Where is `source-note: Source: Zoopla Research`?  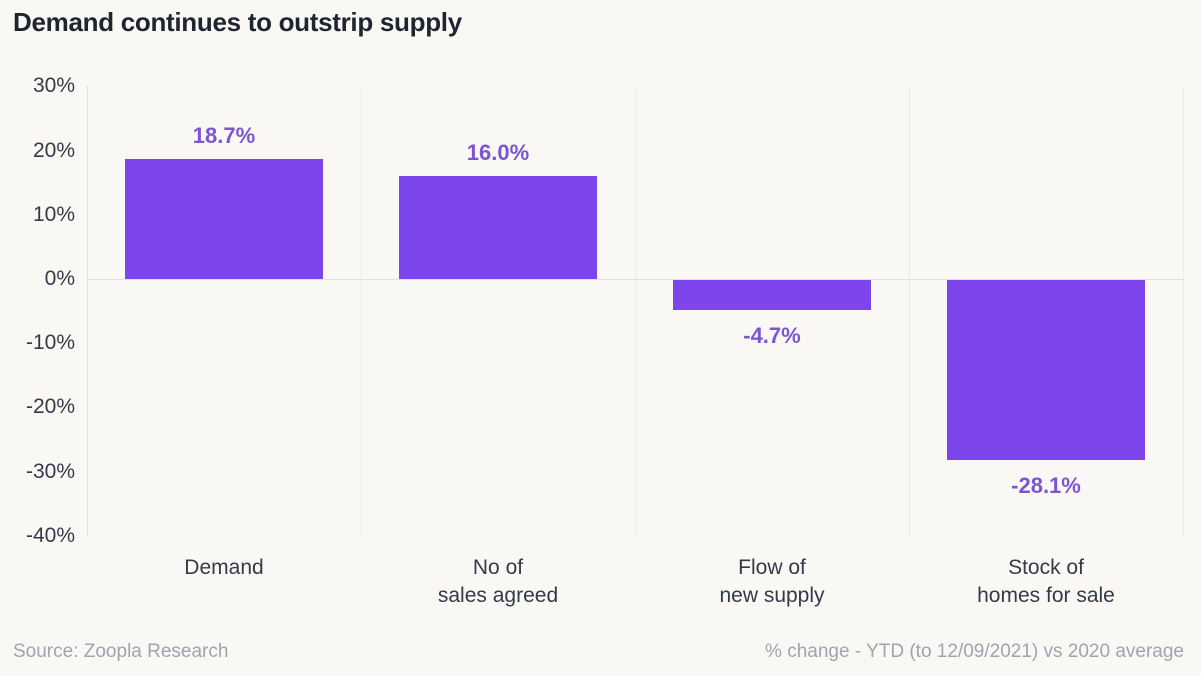 source-note: Source: Zoopla Research is located at coordinates (121, 651).